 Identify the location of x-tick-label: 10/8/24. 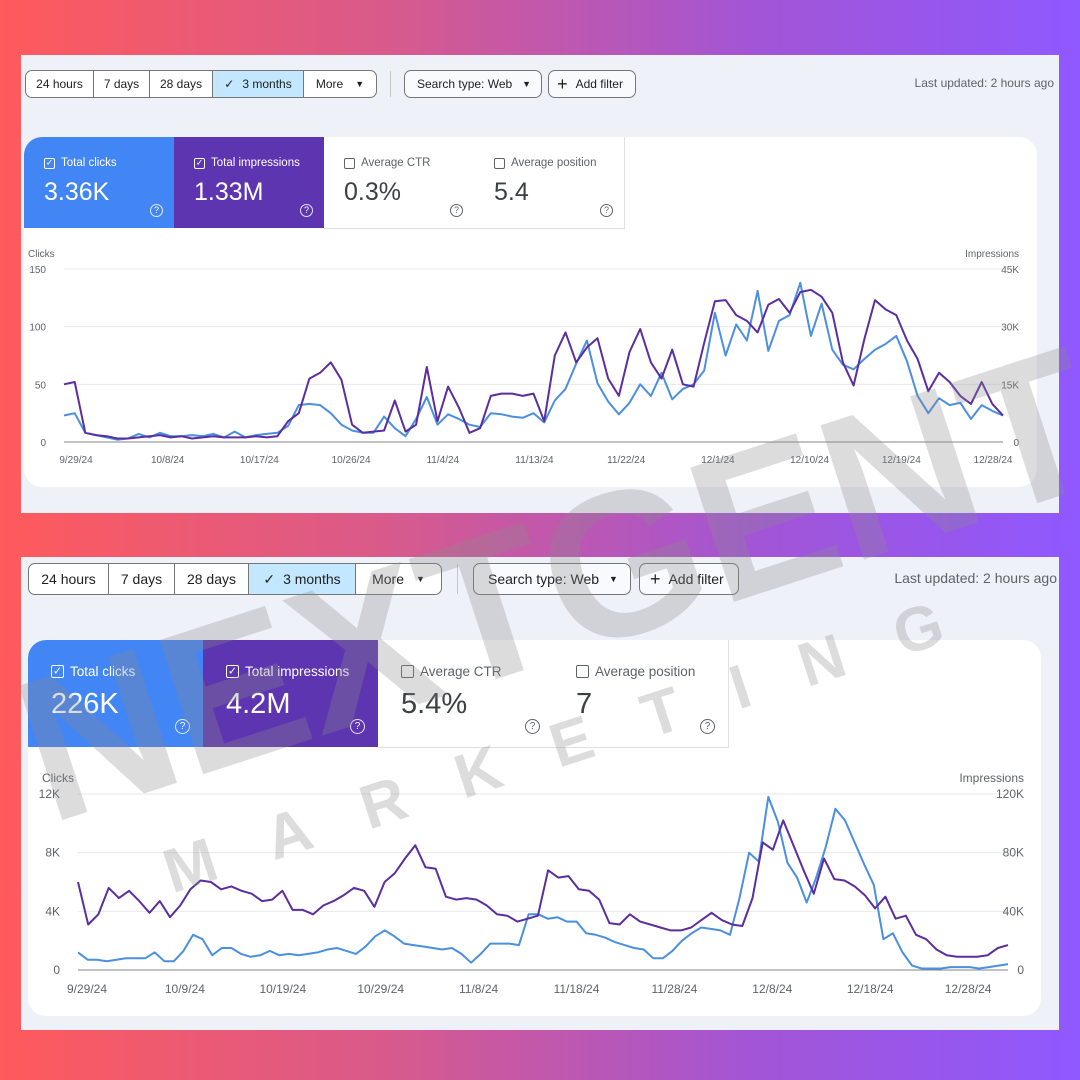
(168, 460).